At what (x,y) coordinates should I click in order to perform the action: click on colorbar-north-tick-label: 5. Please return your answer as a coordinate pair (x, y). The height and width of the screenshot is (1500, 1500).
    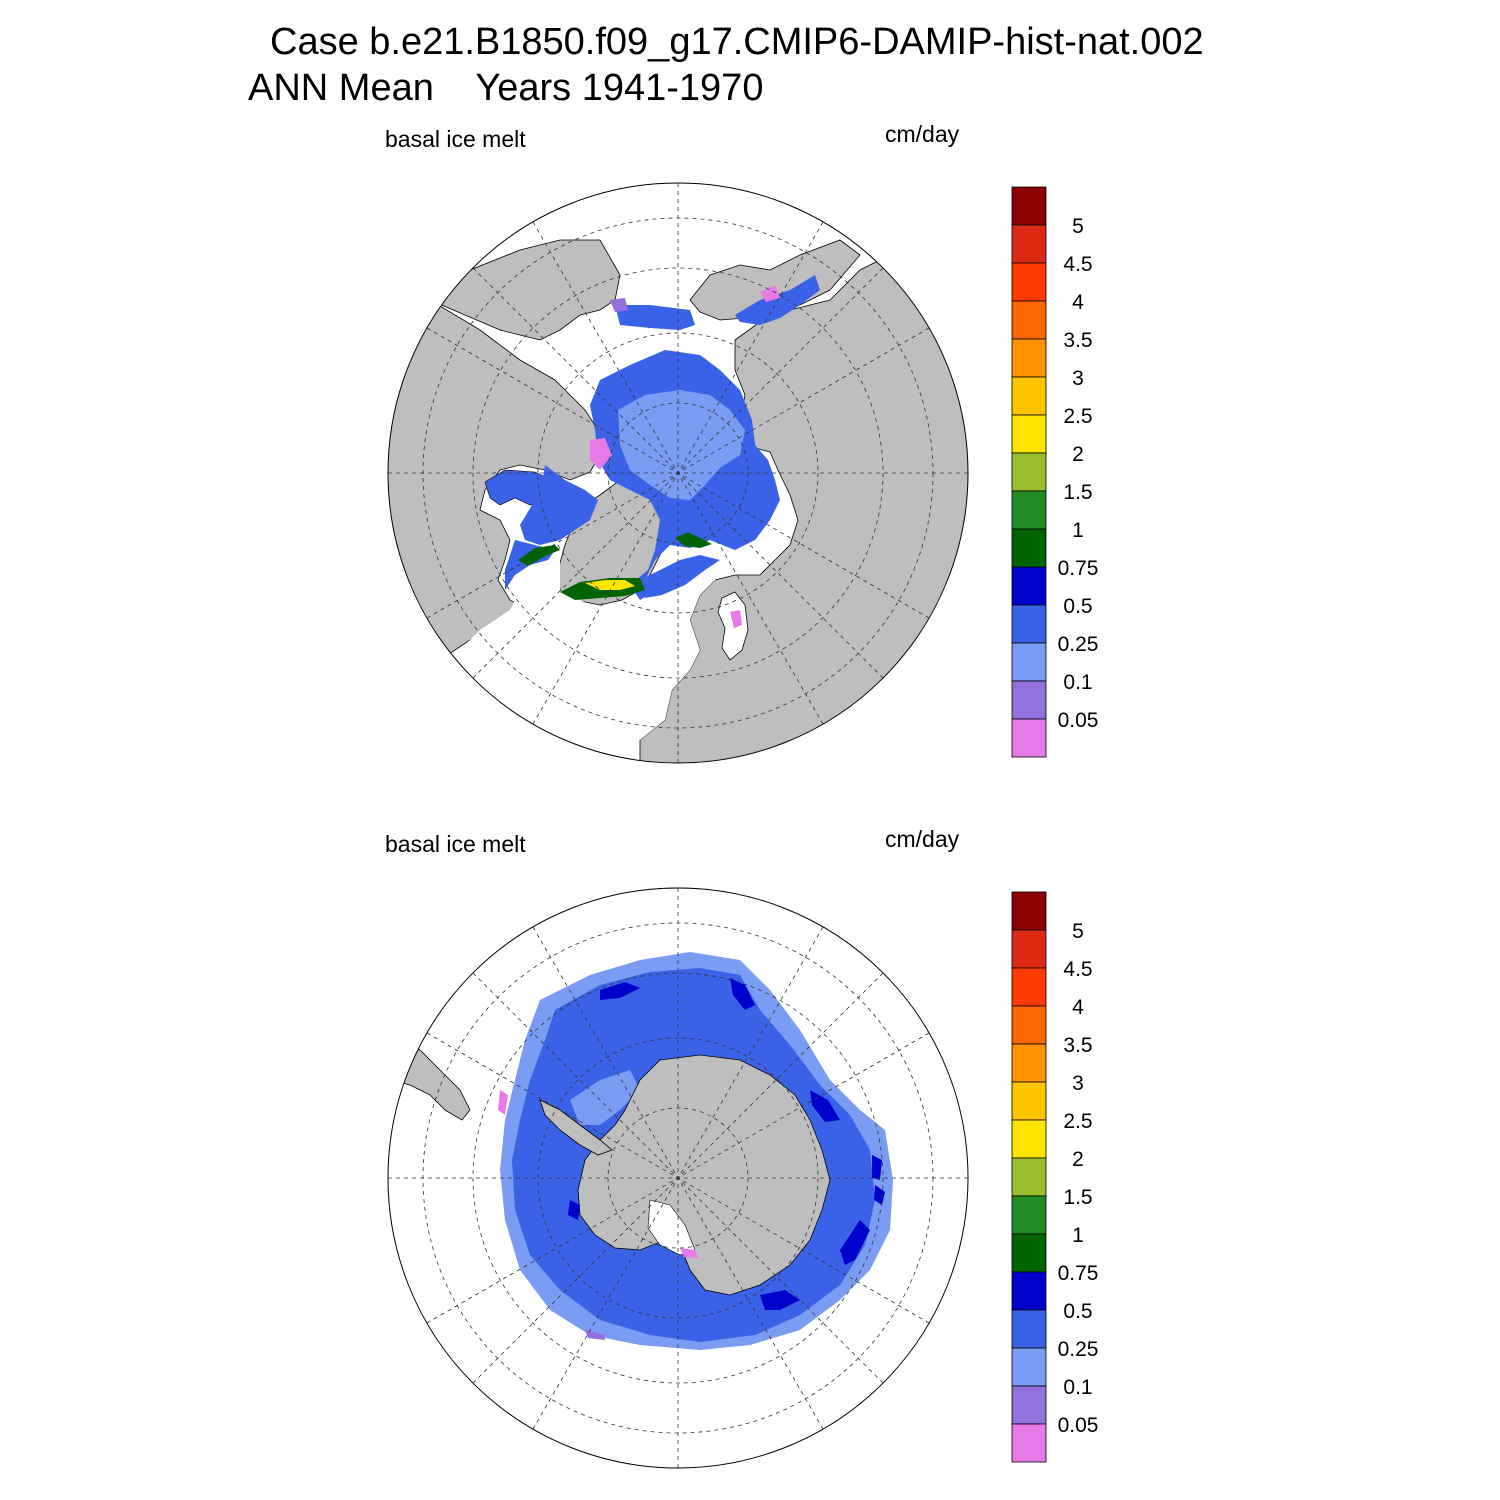
    Looking at the image, I should click on (1078, 226).